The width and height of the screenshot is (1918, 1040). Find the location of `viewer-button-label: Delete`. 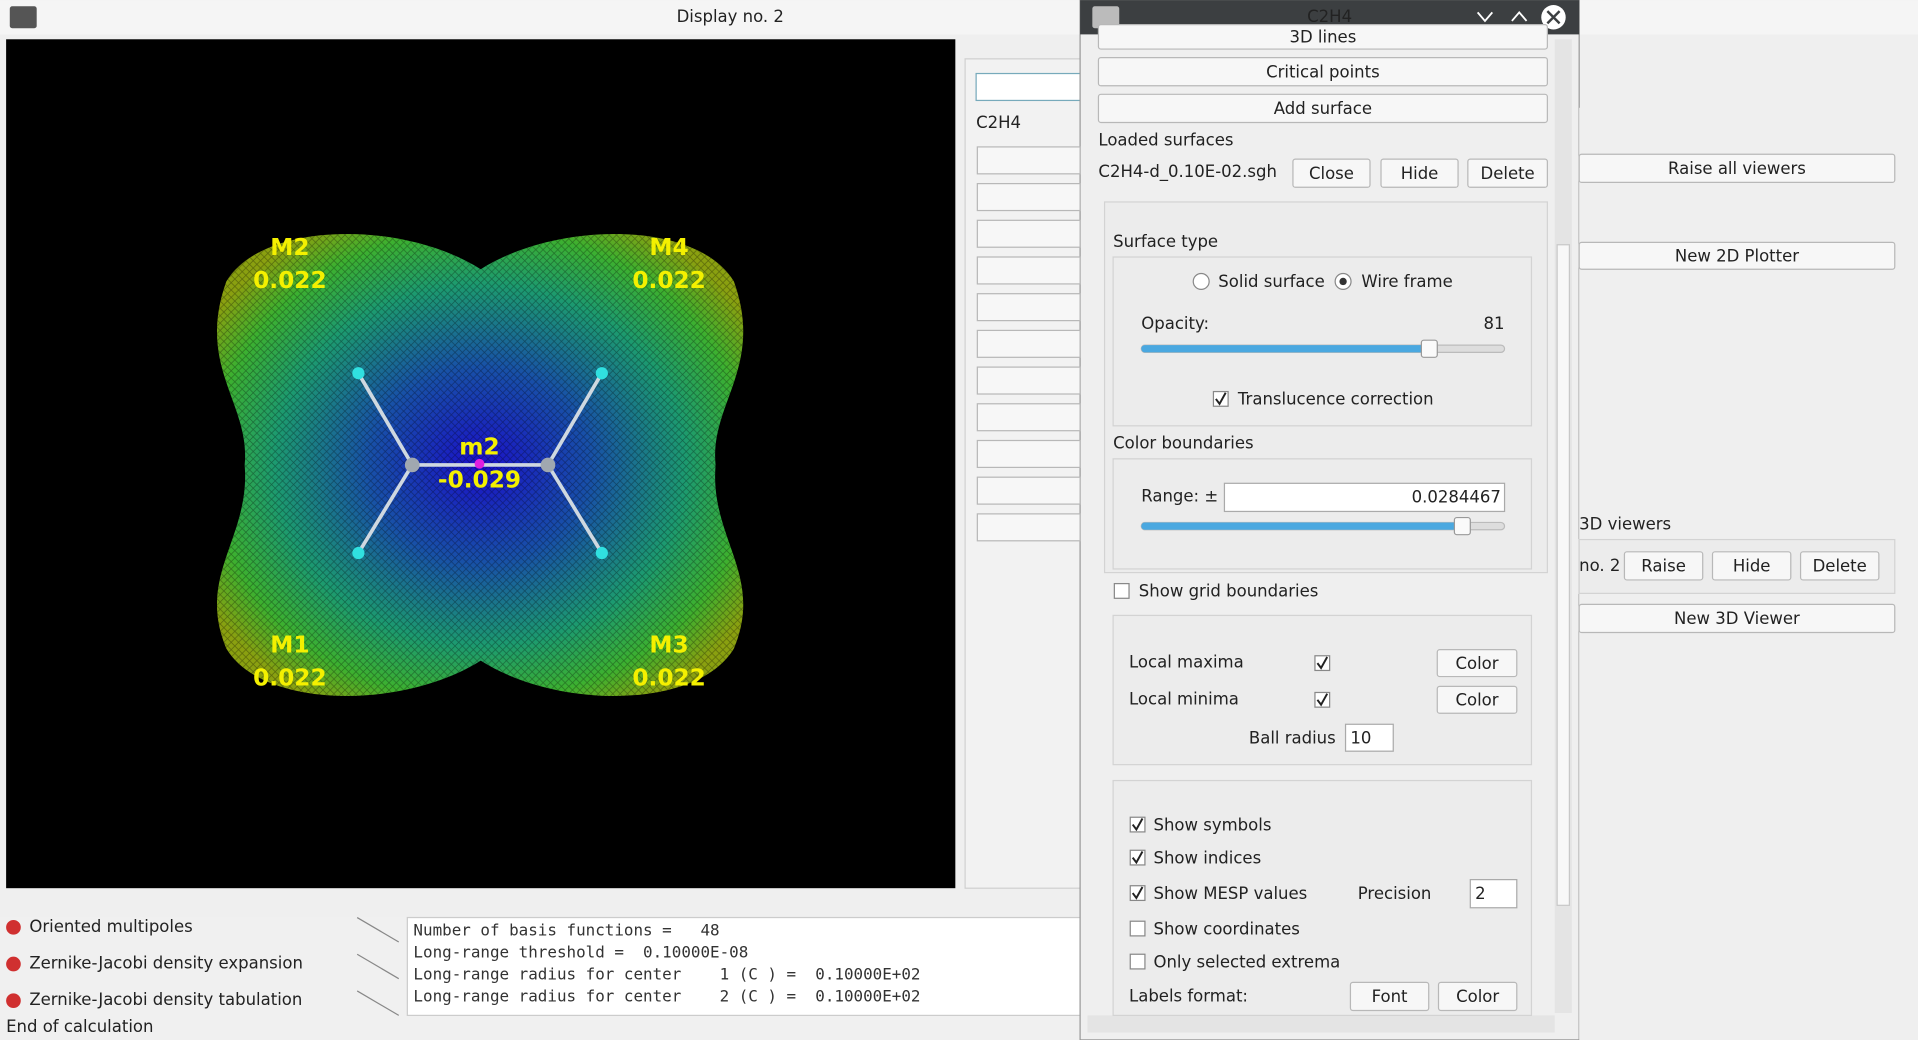

viewer-button-label: Delete is located at coordinates (1840, 566).